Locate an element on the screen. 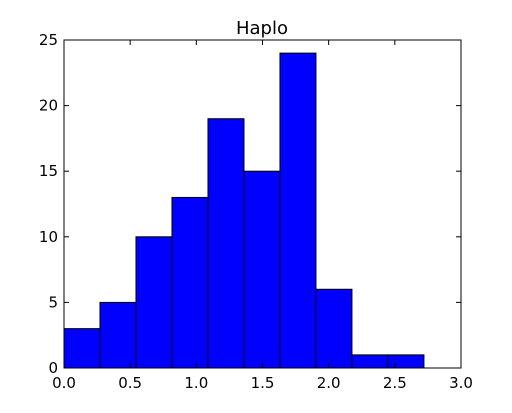  y-tick-label-5: 25 is located at coordinates (48, 40).